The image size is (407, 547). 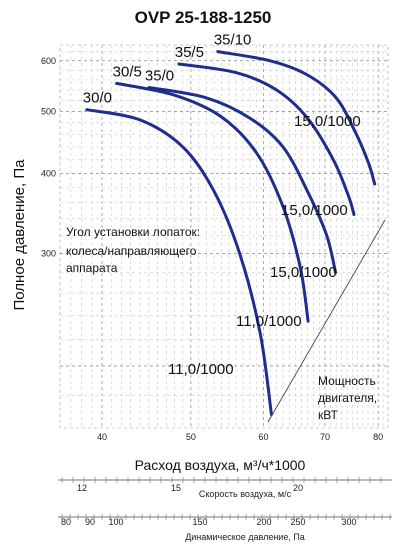 I want to click on dynamic-pressure-tick-label: 200, so click(x=263, y=522).